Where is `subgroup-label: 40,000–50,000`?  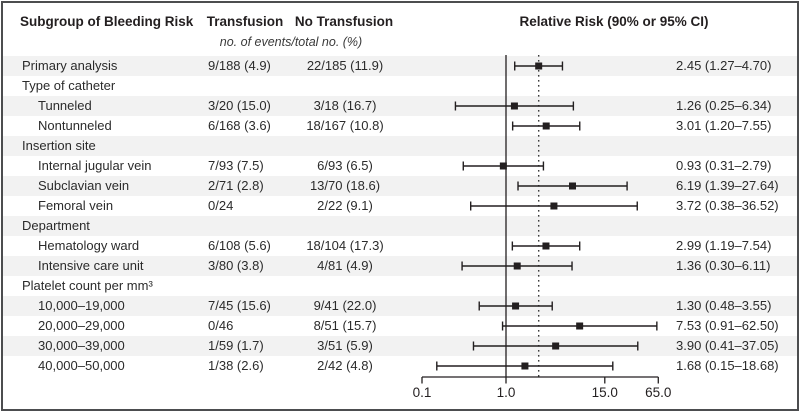
subgroup-label: 40,000–50,000 is located at coordinates (81, 365).